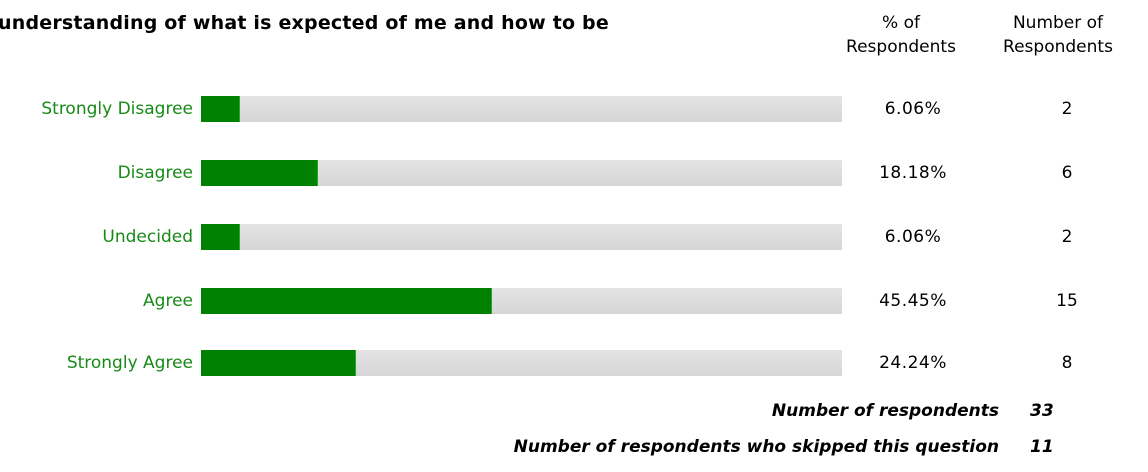 This screenshot has height=472, width=1148. What do you see at coordinates (1057, 35) in the screenshot?
I see `count-column-header: Number of Respondents` at bounding box center [1057, 35].